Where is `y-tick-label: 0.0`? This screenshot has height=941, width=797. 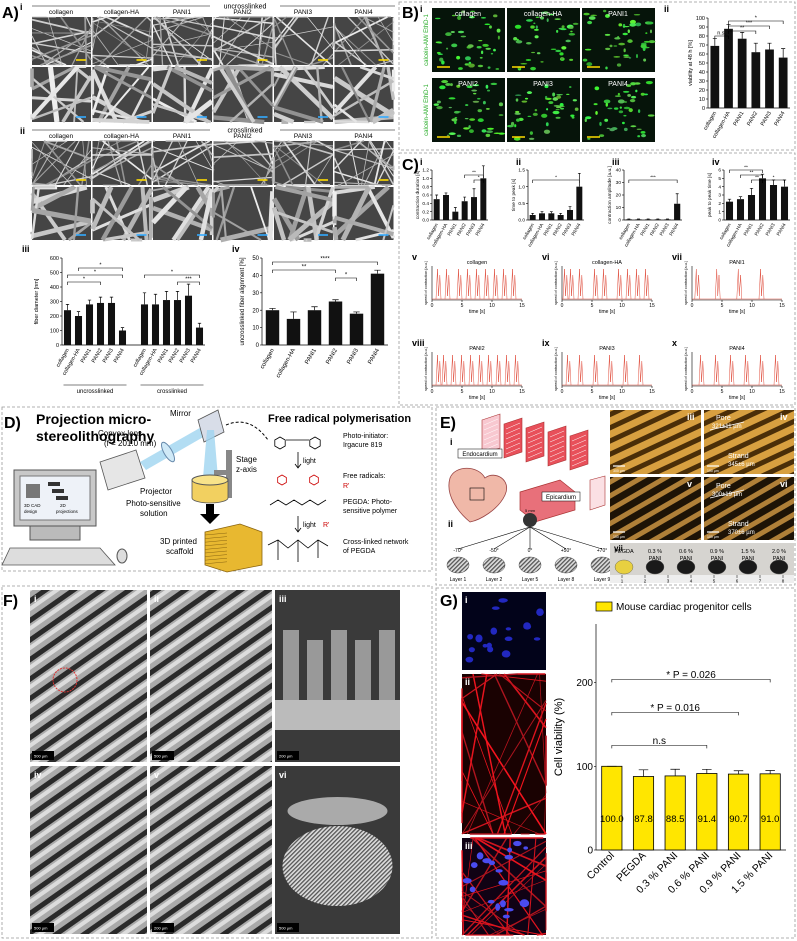
y-tick-label: 0.0 is located at coordinates (521, 221).